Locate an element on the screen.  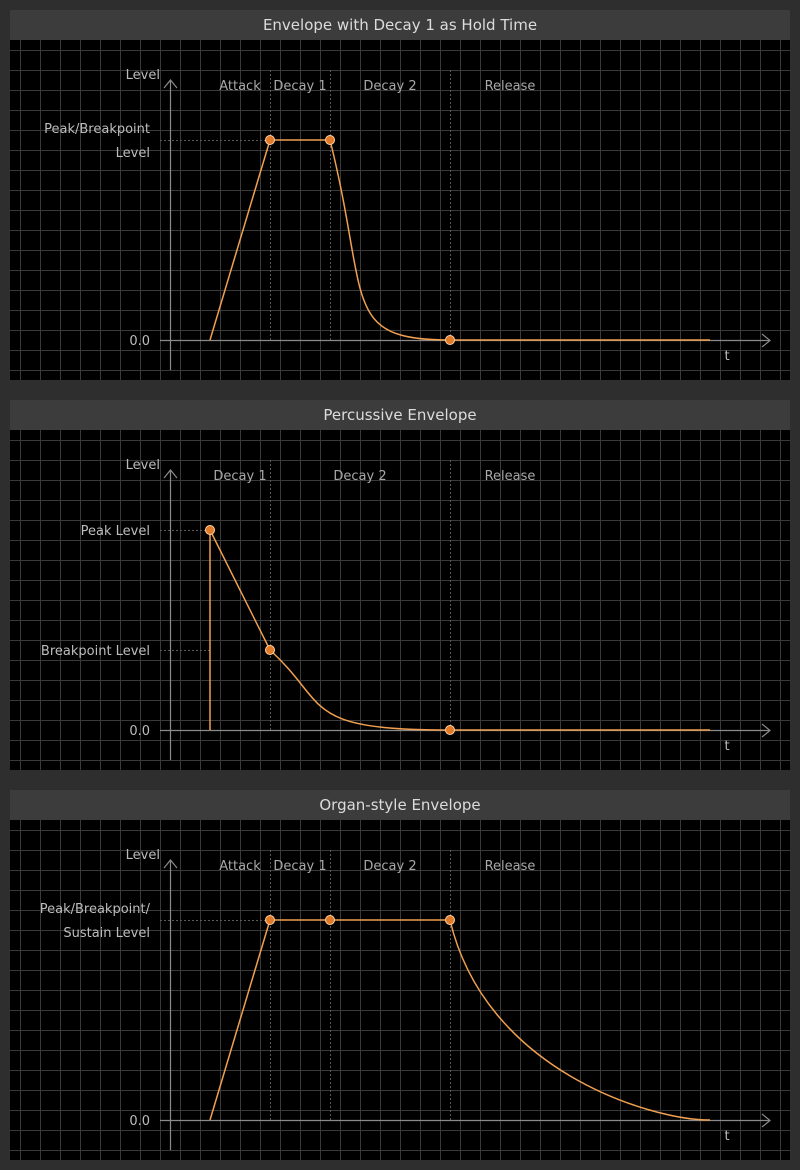
panel-title: Organ-style Envelope is located at coordinates (399, 805).